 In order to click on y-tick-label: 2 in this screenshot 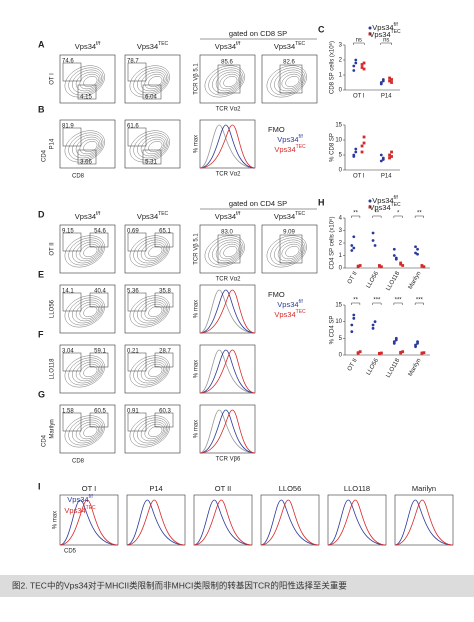, I will do `click(341, 244)`.